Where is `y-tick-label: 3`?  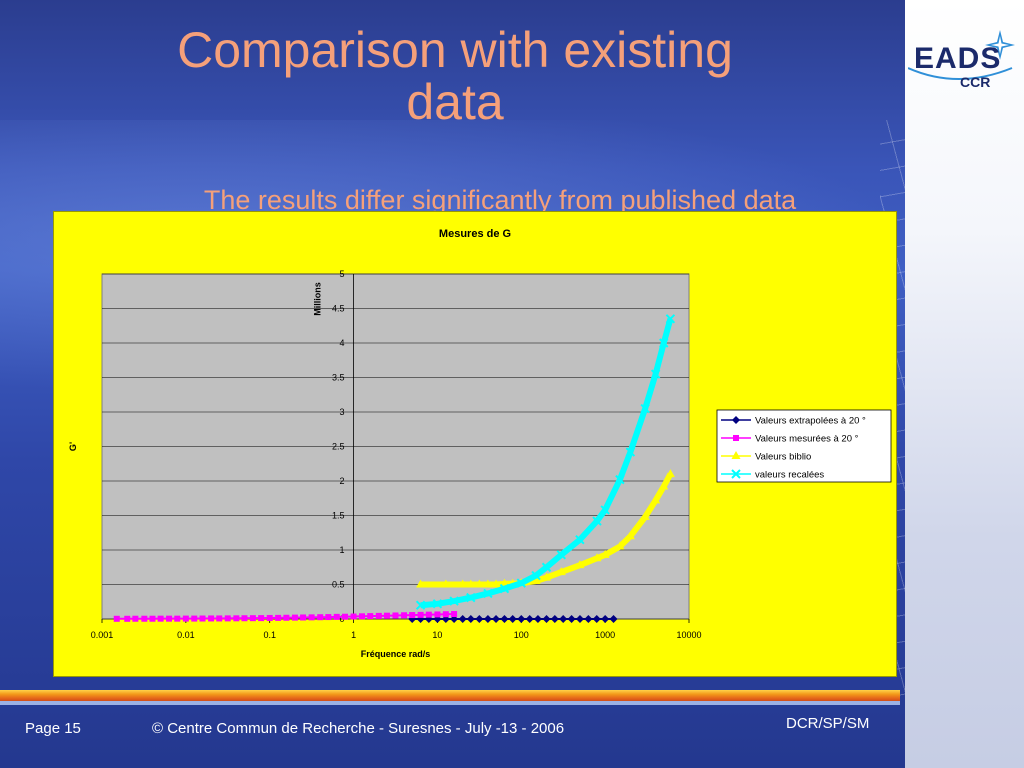 y-tick-label: 3 is located at coordinates (342, 412).